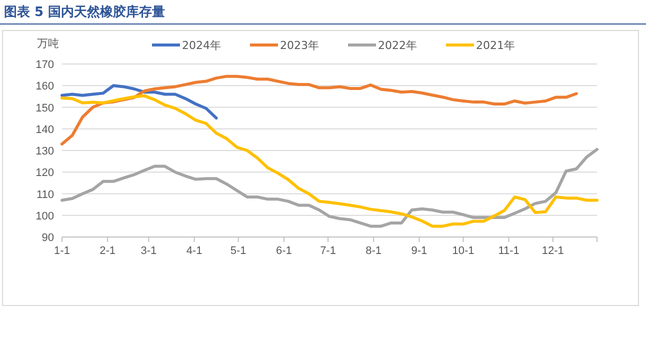 Image resolution: width=646 pixels, height=340 pixels. Describe the element at coordinates (238, 251) in the screenshot. I see `x-tick-label: 5-1` at that location.